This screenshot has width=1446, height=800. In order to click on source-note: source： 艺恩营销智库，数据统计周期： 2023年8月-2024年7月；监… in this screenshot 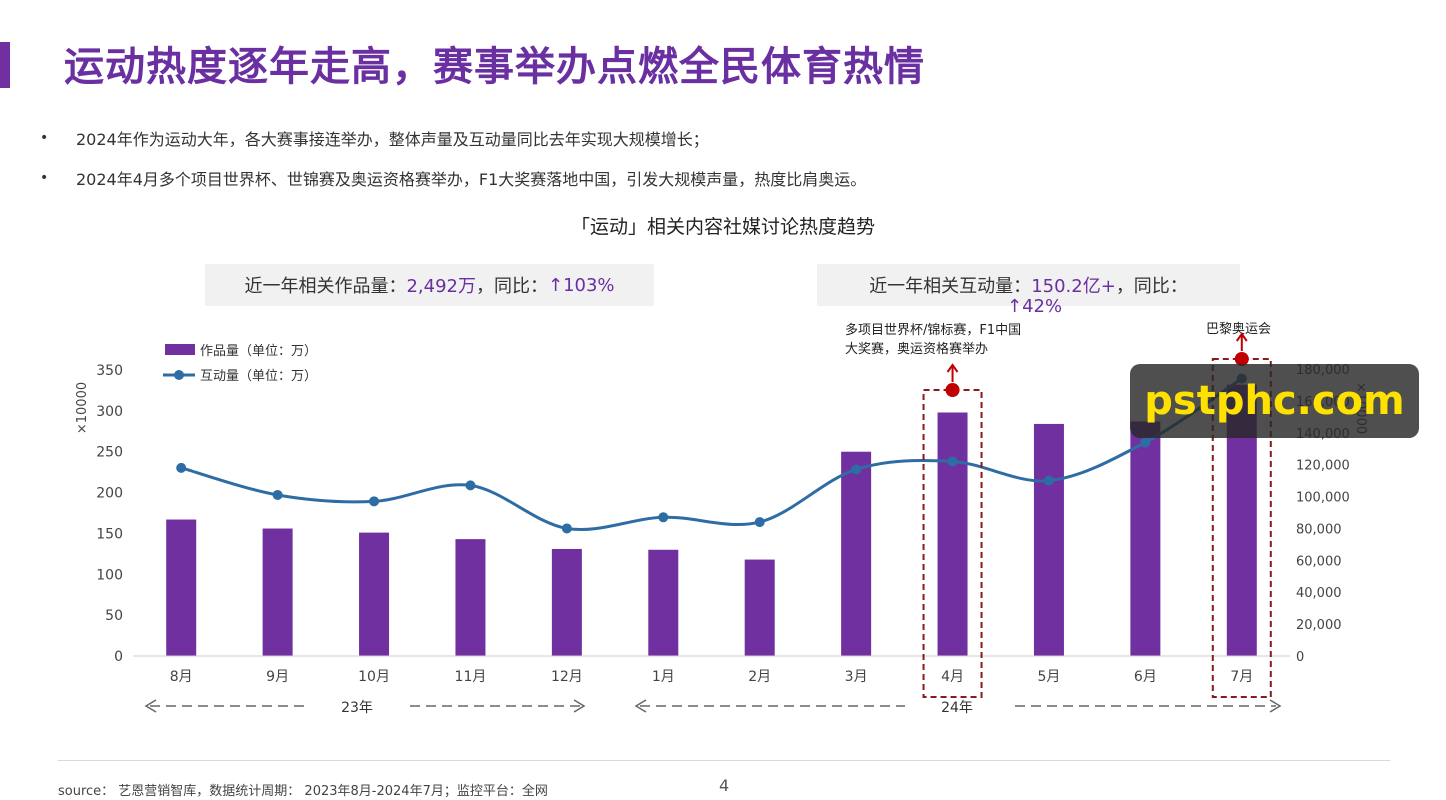, I will do `click(303, 791)`.